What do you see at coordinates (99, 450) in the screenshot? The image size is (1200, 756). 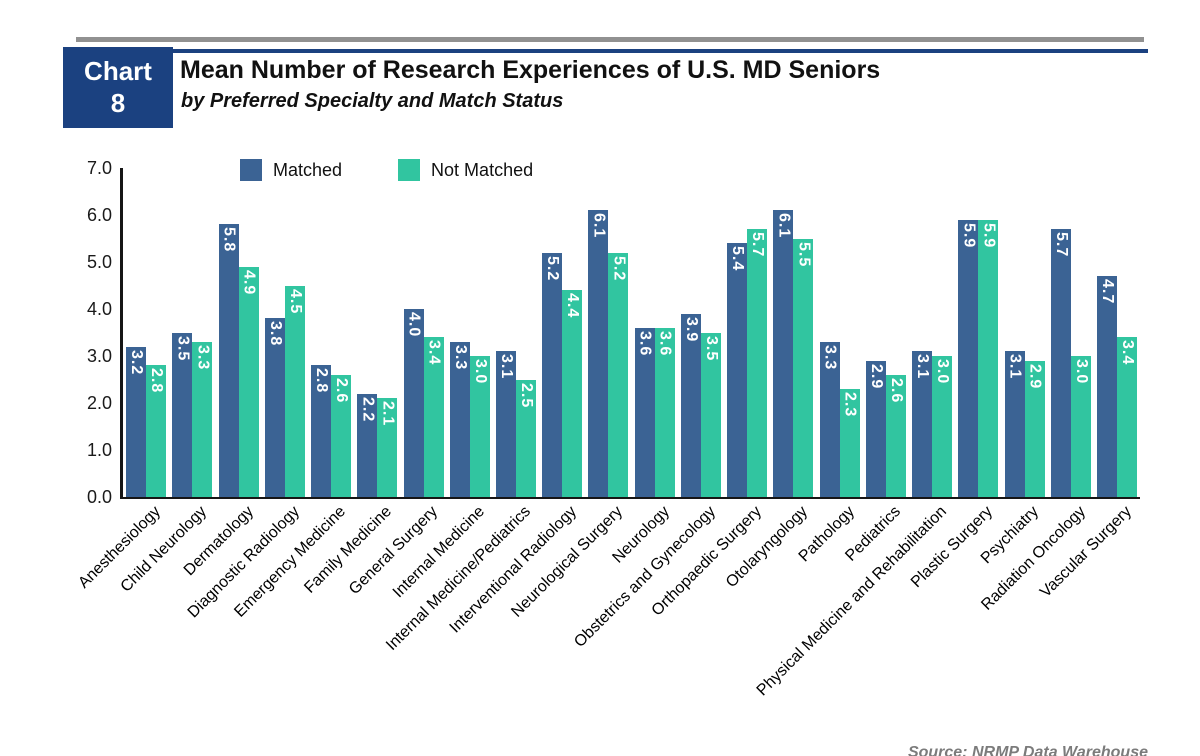 I see `y-tick-label: 1.0` at bounding box center [99, 450].